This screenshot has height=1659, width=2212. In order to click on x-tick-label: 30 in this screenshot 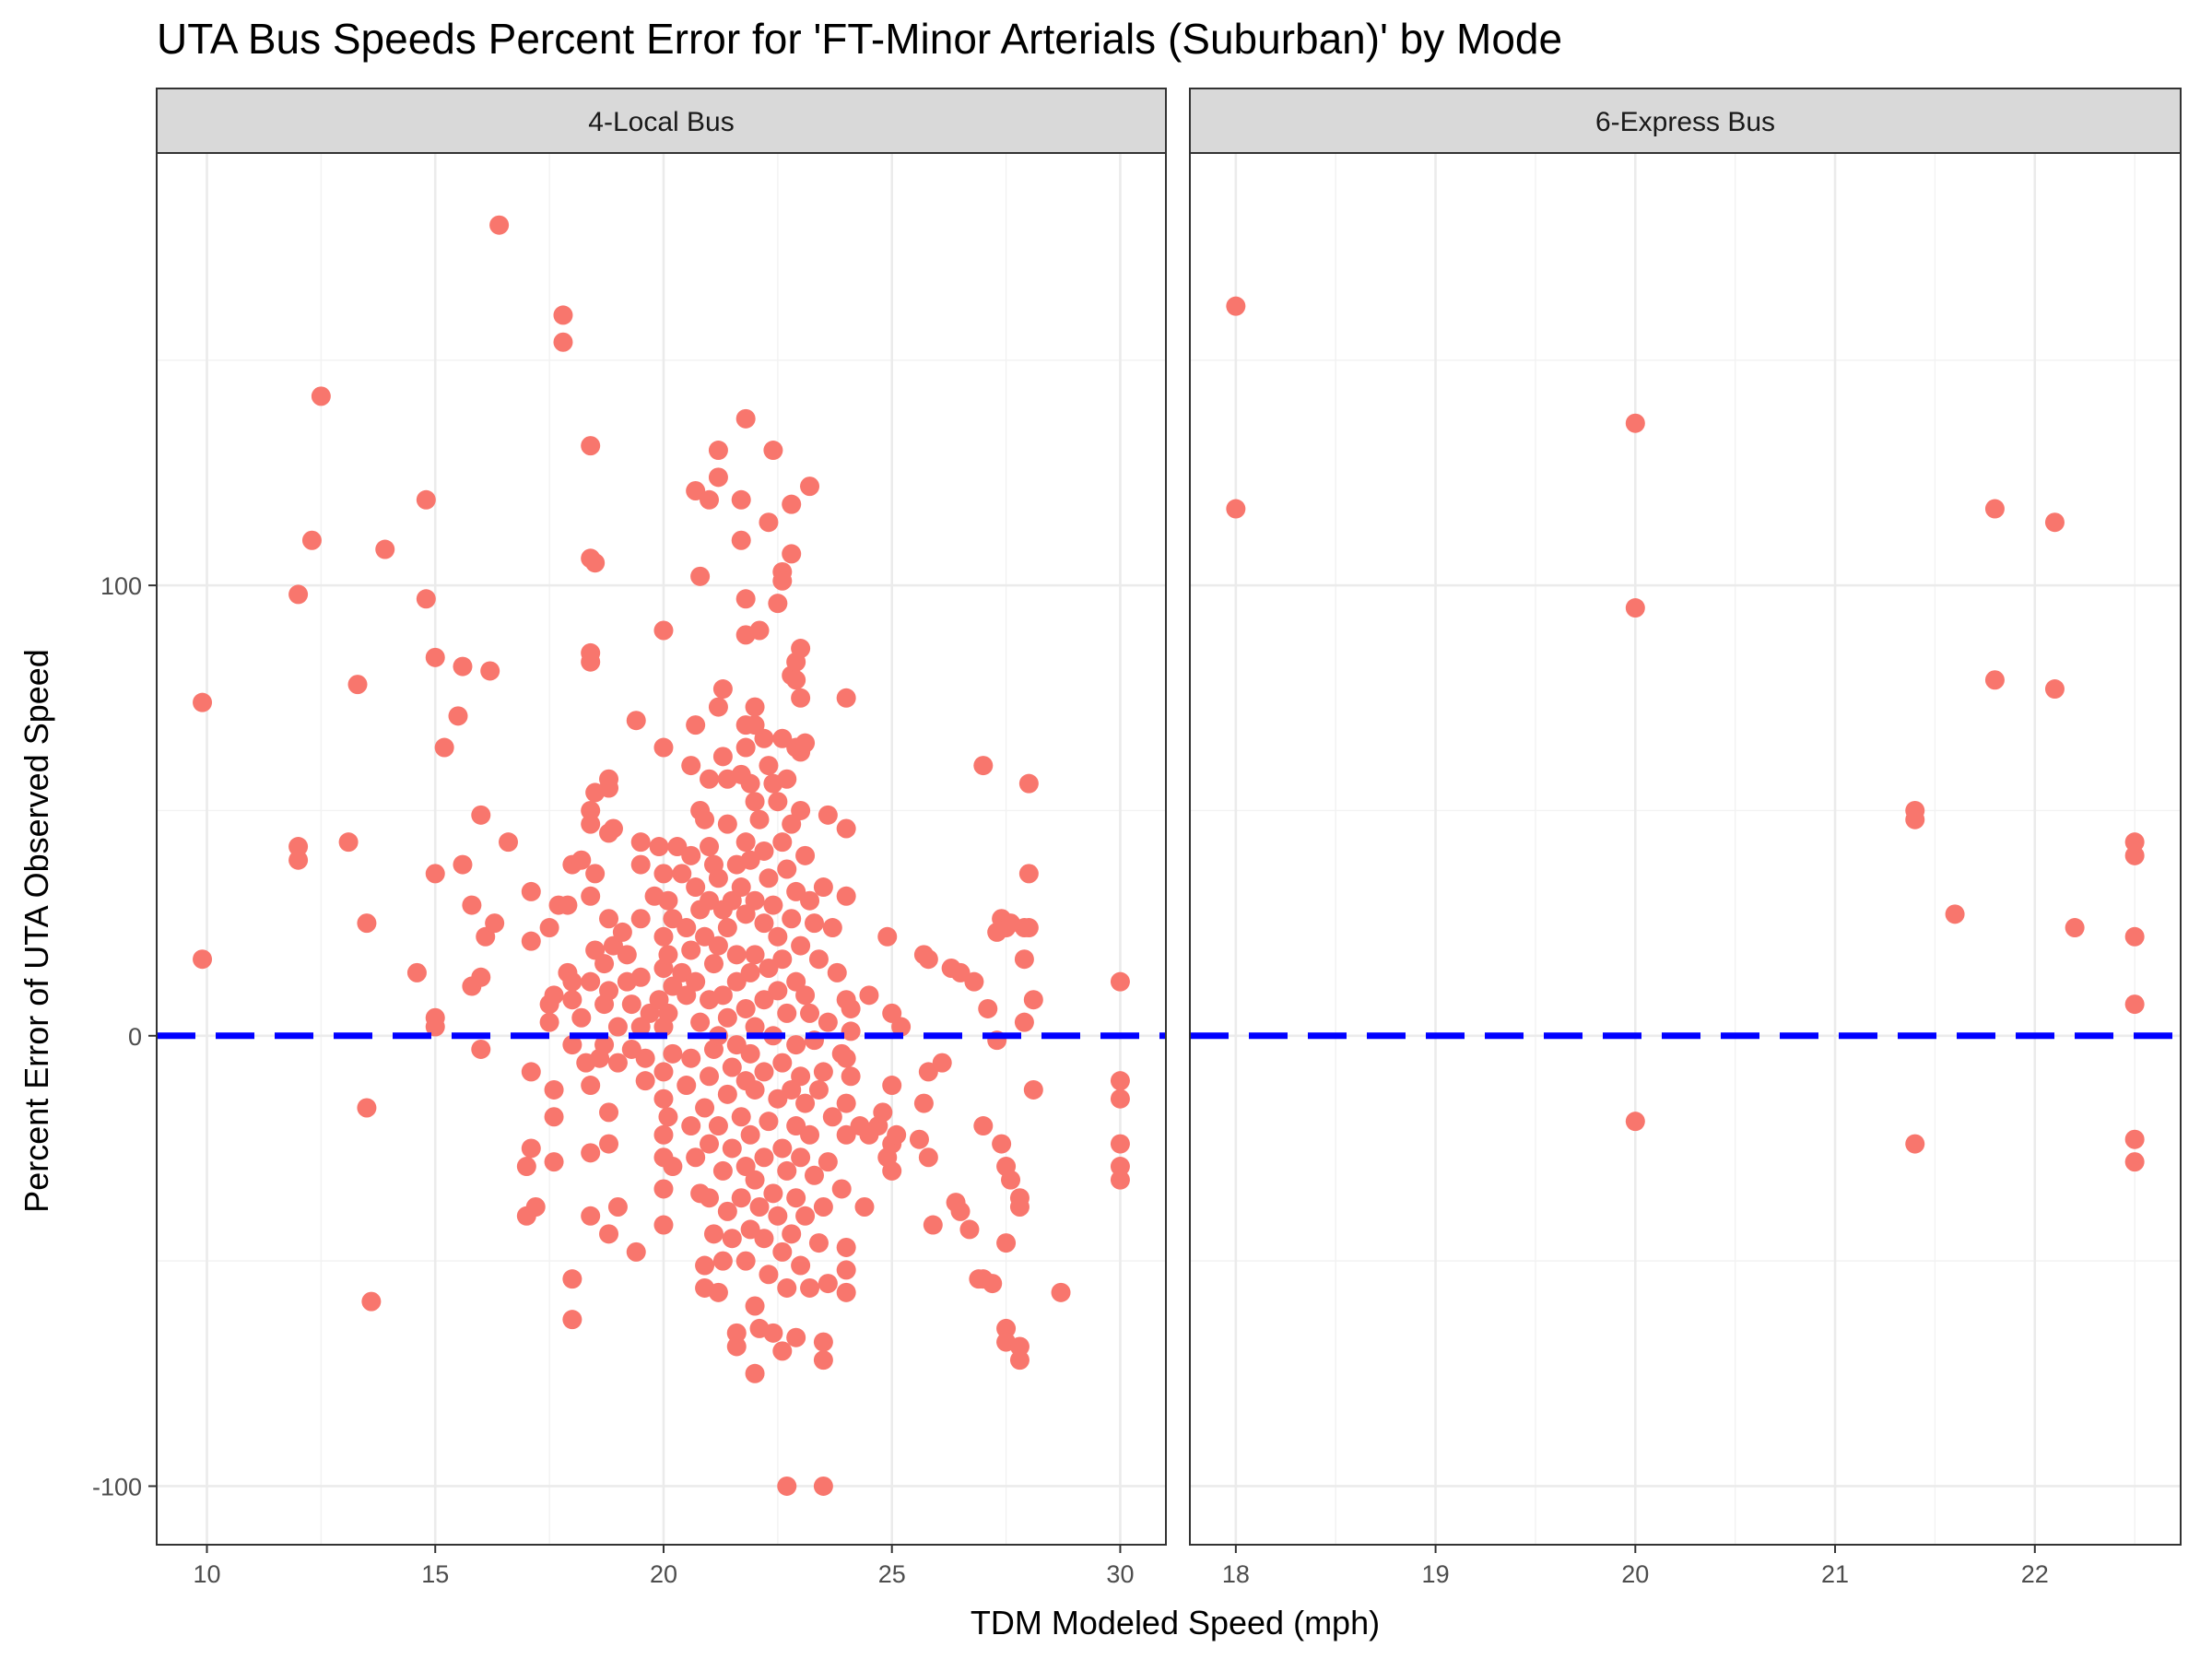, I will do `click(1120, 1574)`.